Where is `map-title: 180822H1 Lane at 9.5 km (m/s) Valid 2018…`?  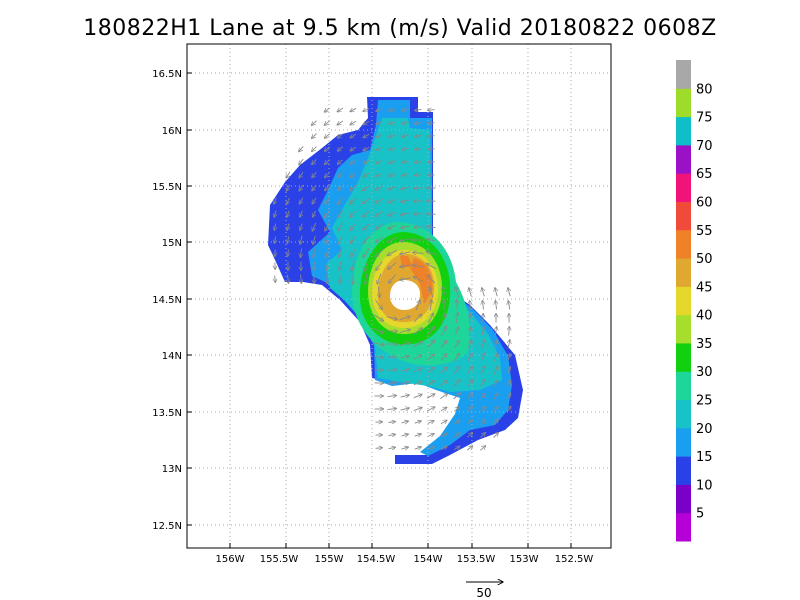
map-title: 180822H1 Lane at 9.5 km (m/s) Valid 2018… is located at coordinates (400, 28).